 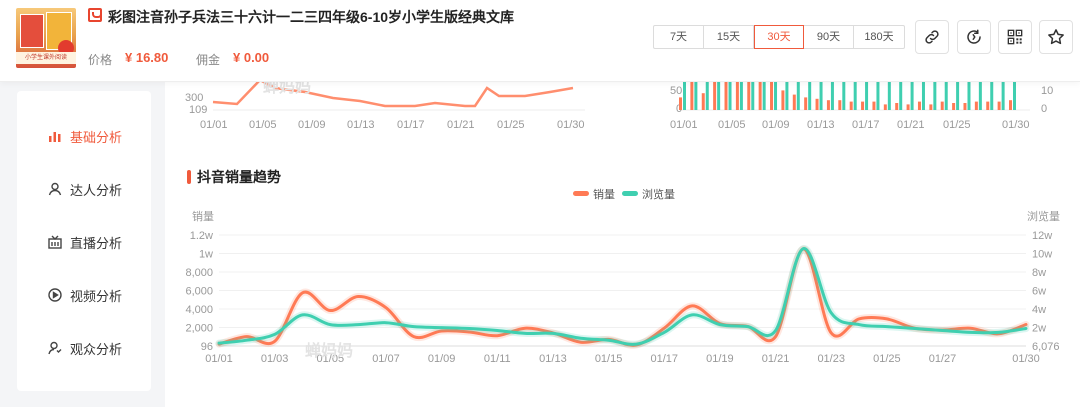 I want to click on legend-item-sales: 销量, so click(x=594, y=194).